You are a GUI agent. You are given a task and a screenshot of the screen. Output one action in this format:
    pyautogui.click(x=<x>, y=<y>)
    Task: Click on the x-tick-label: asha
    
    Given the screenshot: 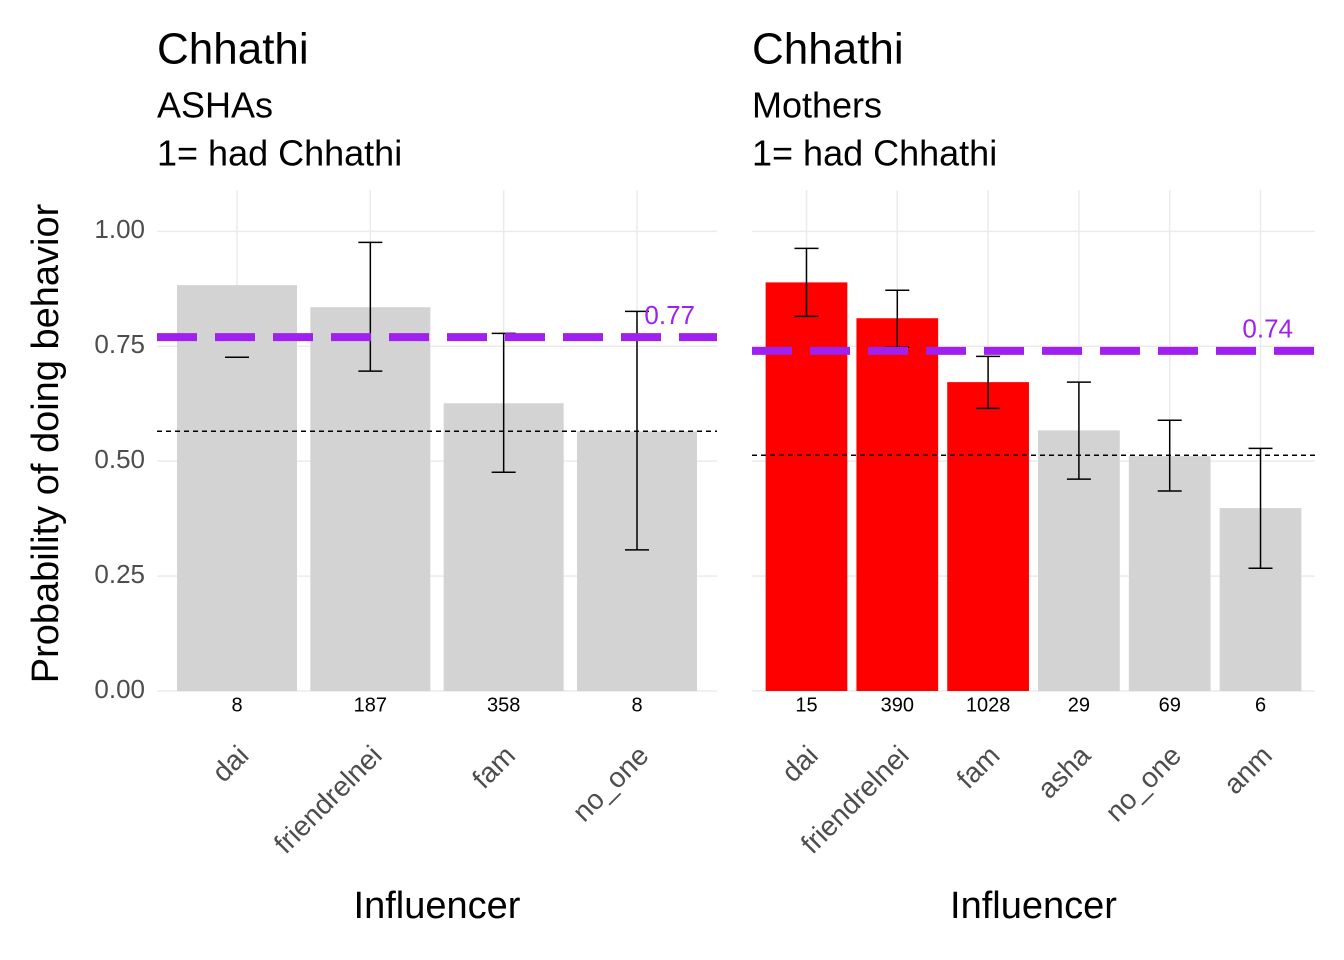 What is the action you would take?
    pyautogui.click(x=1064, y=771)
    